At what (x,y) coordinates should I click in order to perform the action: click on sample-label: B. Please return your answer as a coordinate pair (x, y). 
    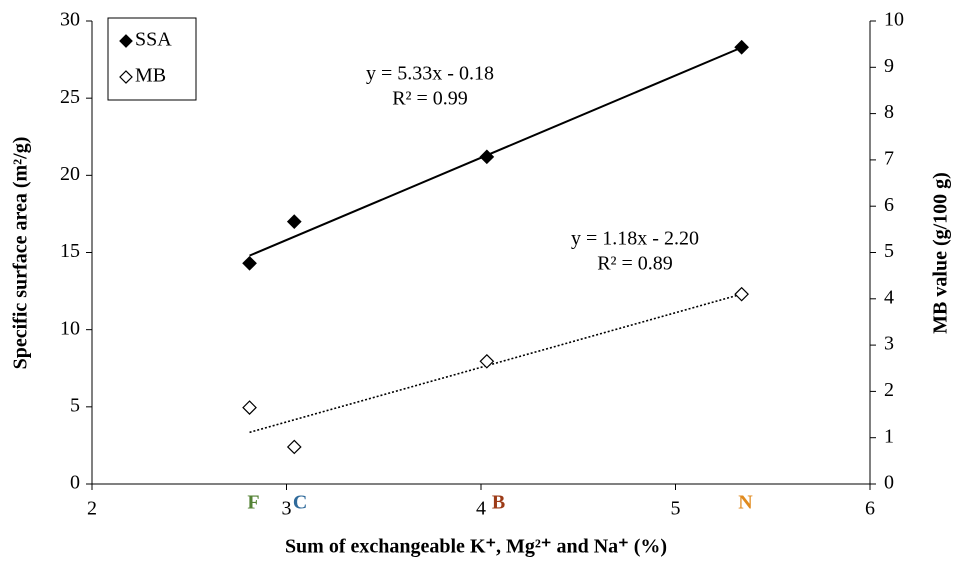
    Looking at the image, I should click on (498, 503).